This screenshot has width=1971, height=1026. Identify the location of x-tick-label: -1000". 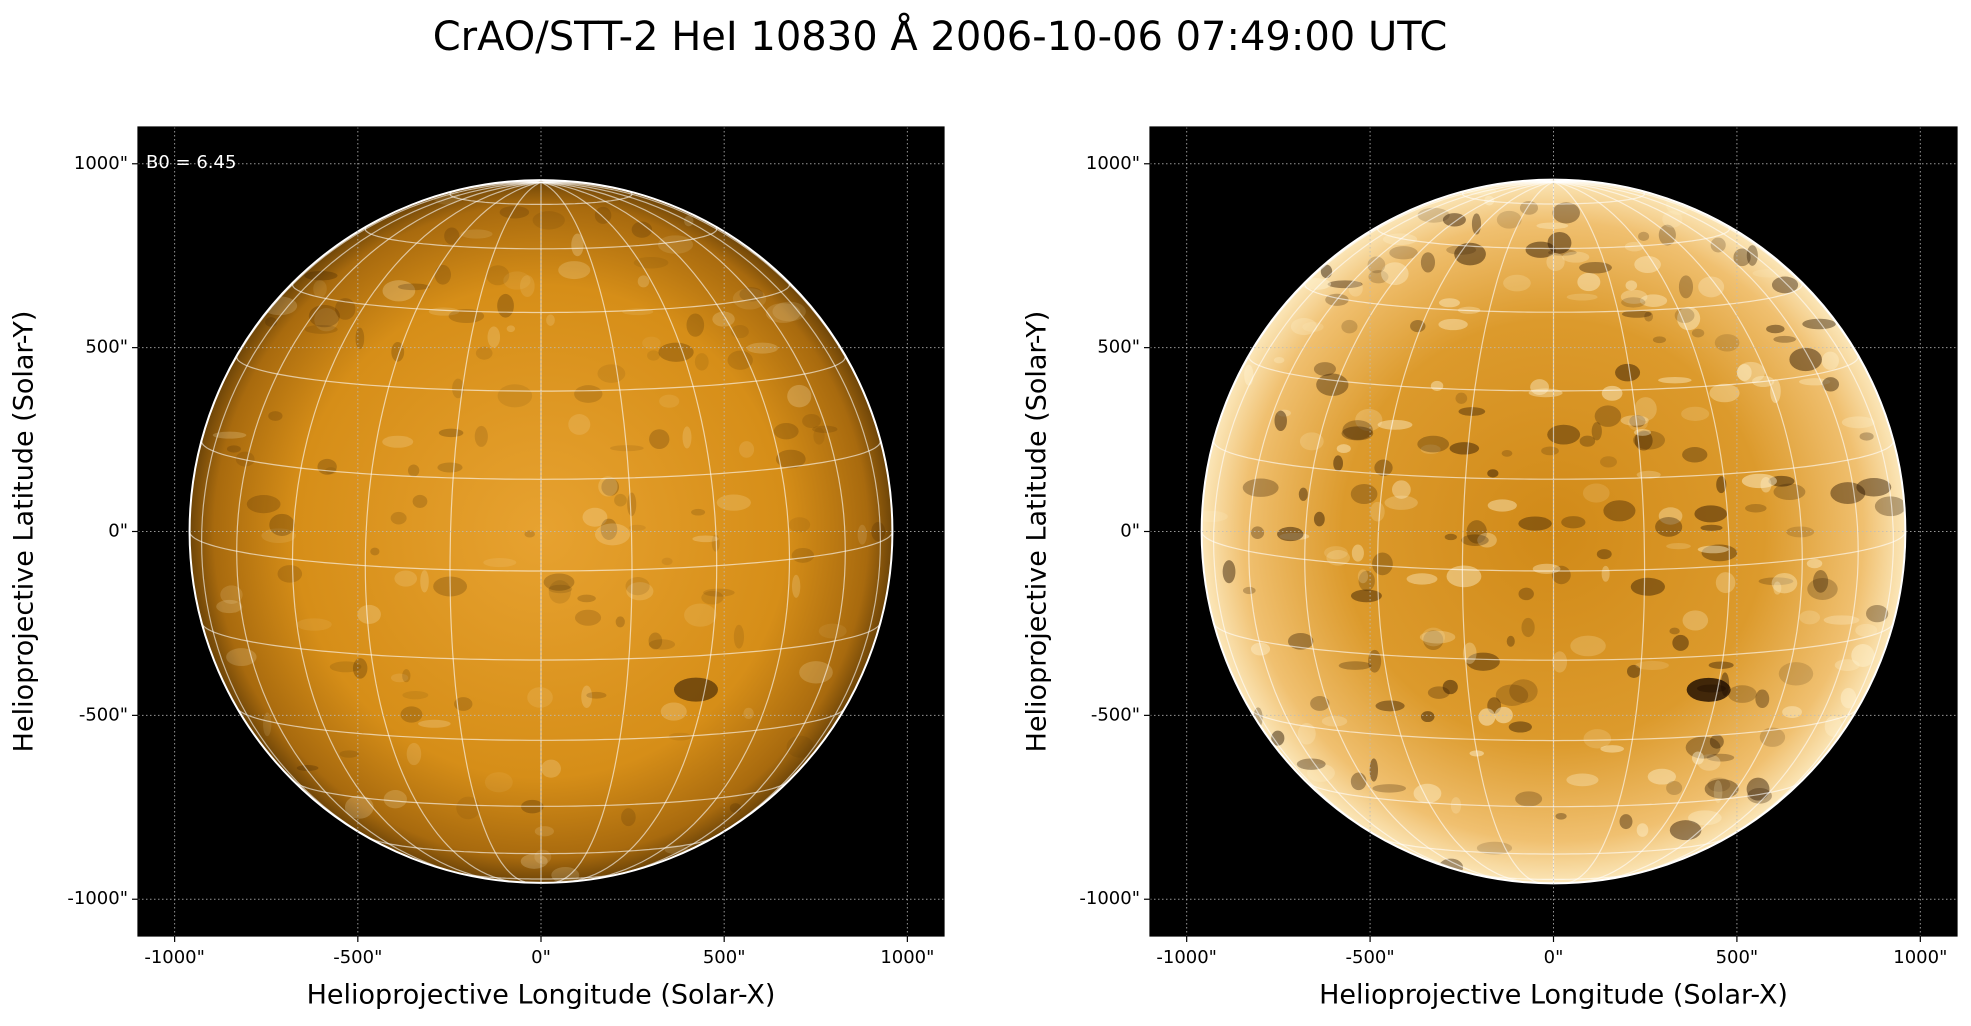
(1186, 957).